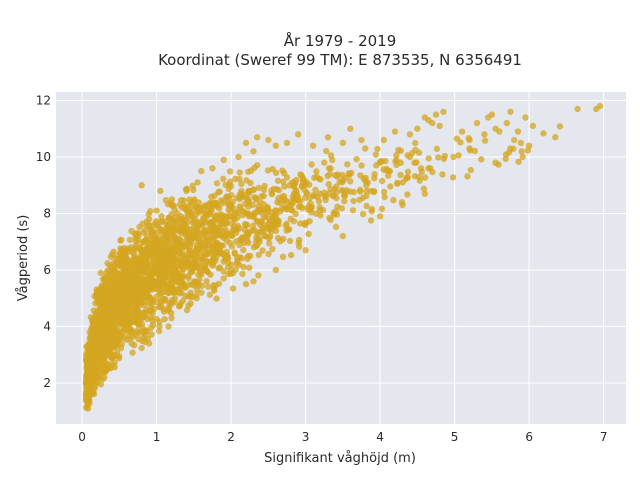 Image resolution: width=640 pixels, height=480 pixels. What do you see at coordinates (47, 383) in the screenshot?
I see `y-tick-label: 2` at bounding box center [47, 383].